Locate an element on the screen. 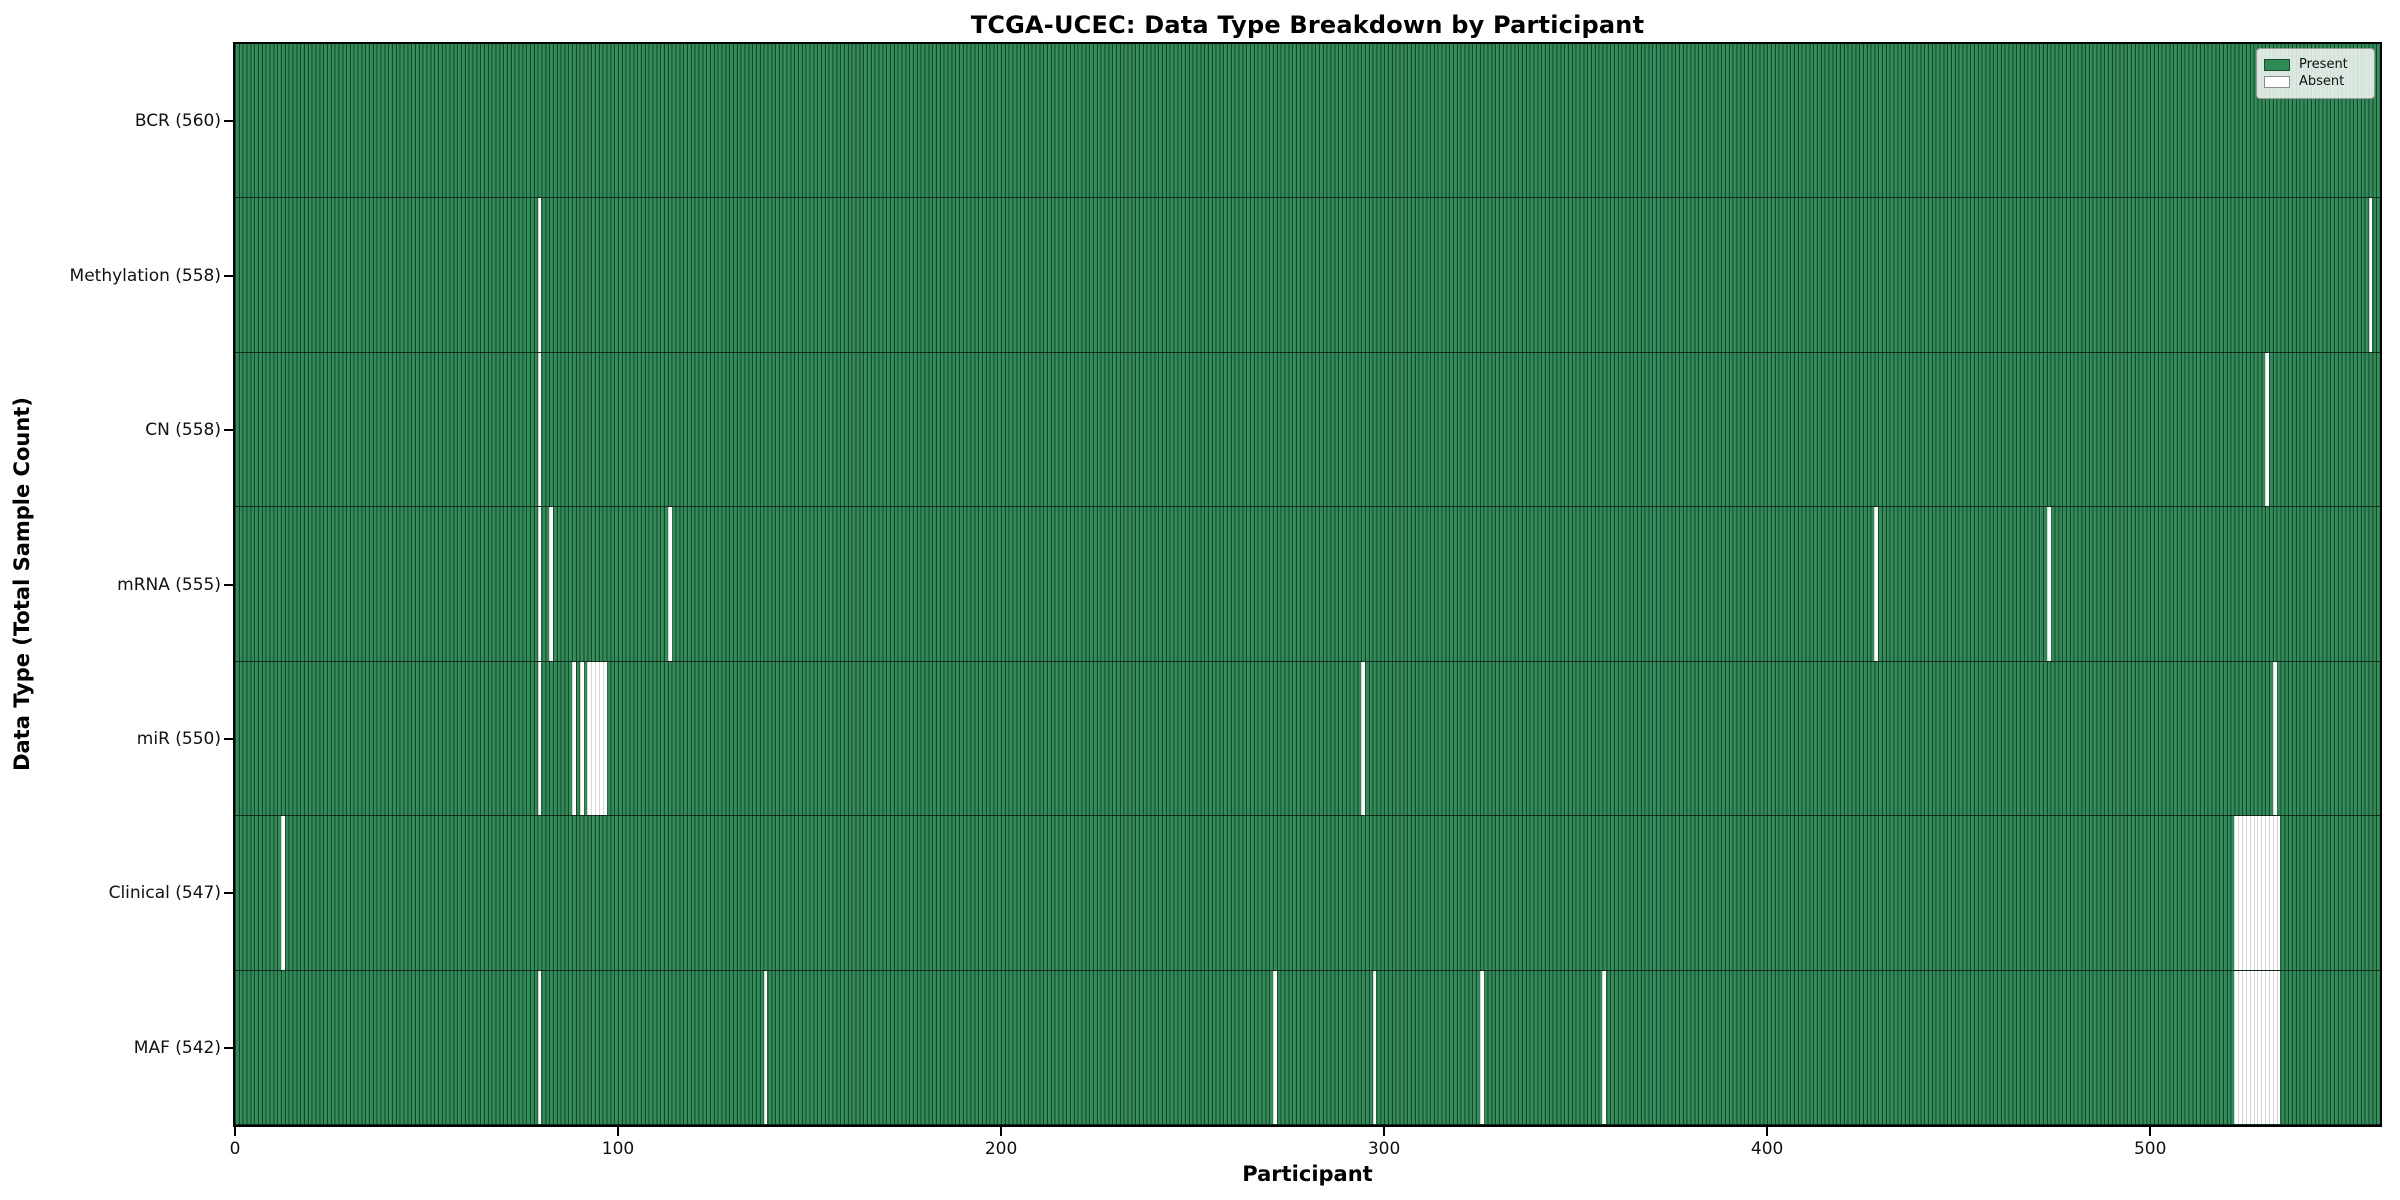 This screenshot has height=1200, width=2400. y-tick-label-mrna: mRNA (555) is located at coordinates (169, 584).